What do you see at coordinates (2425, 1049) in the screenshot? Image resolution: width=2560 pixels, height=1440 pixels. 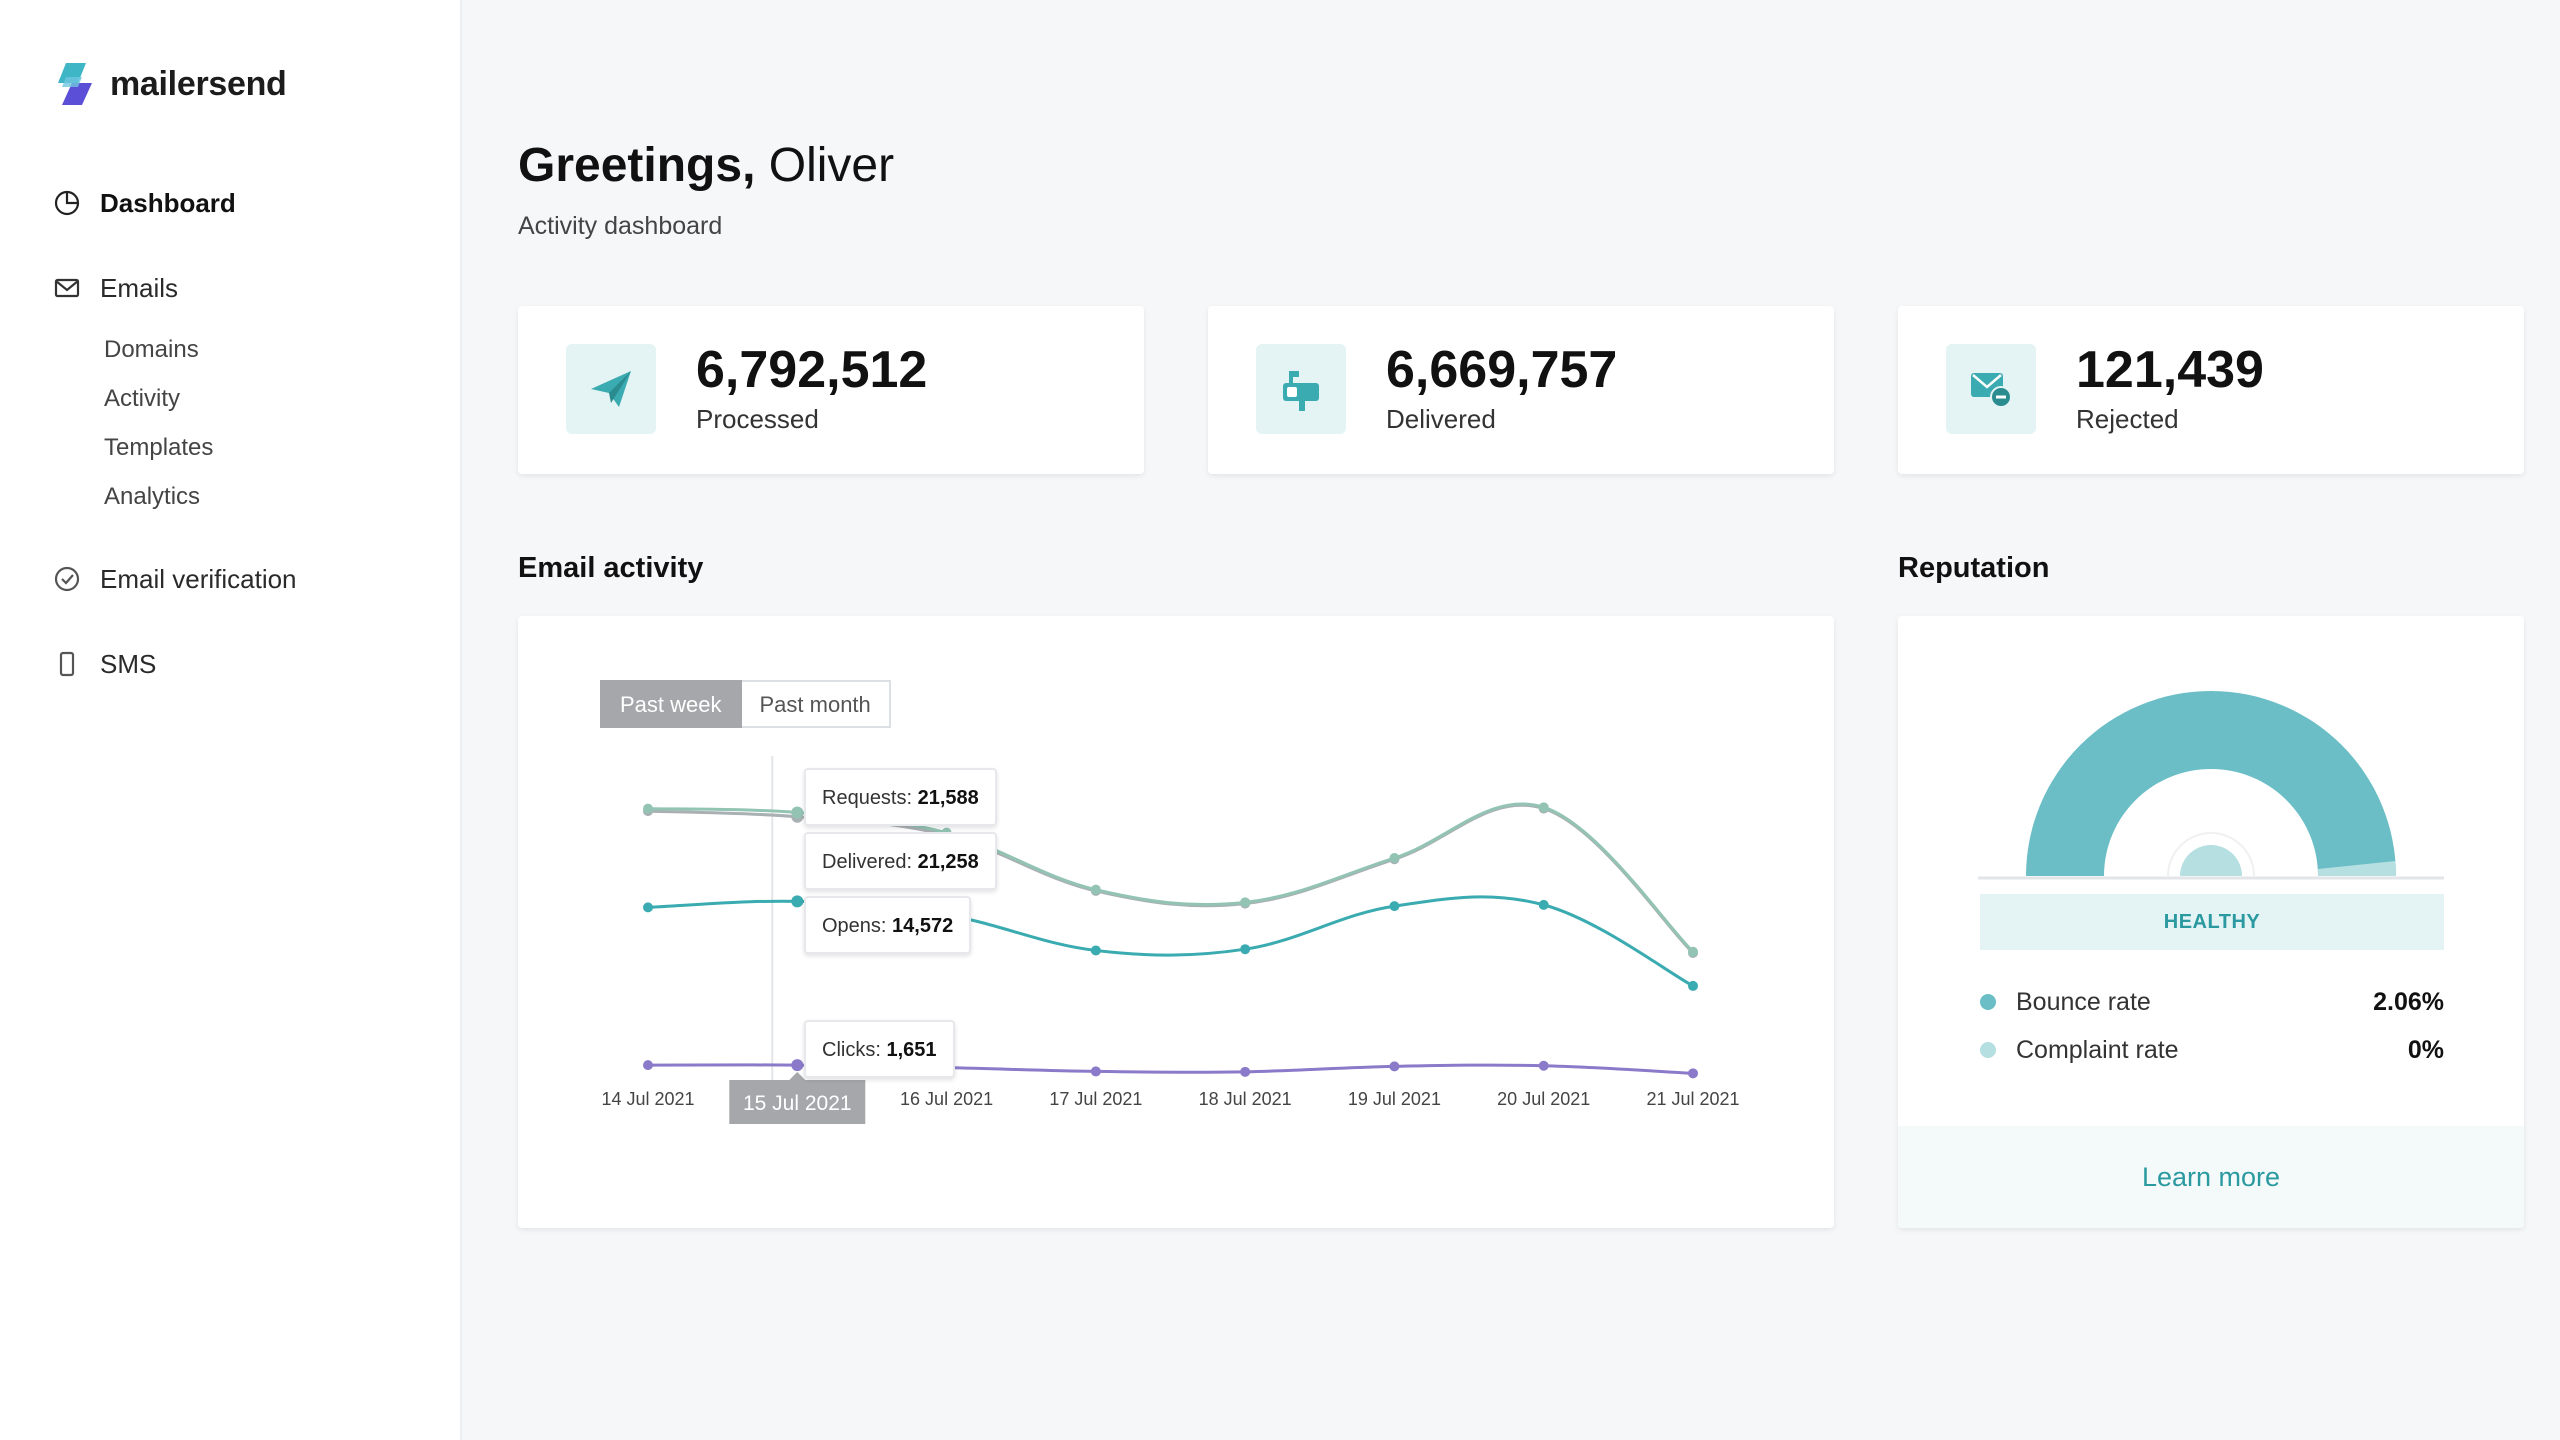 I see `rate-value: 0%` at bounding box center [2425, 1049].